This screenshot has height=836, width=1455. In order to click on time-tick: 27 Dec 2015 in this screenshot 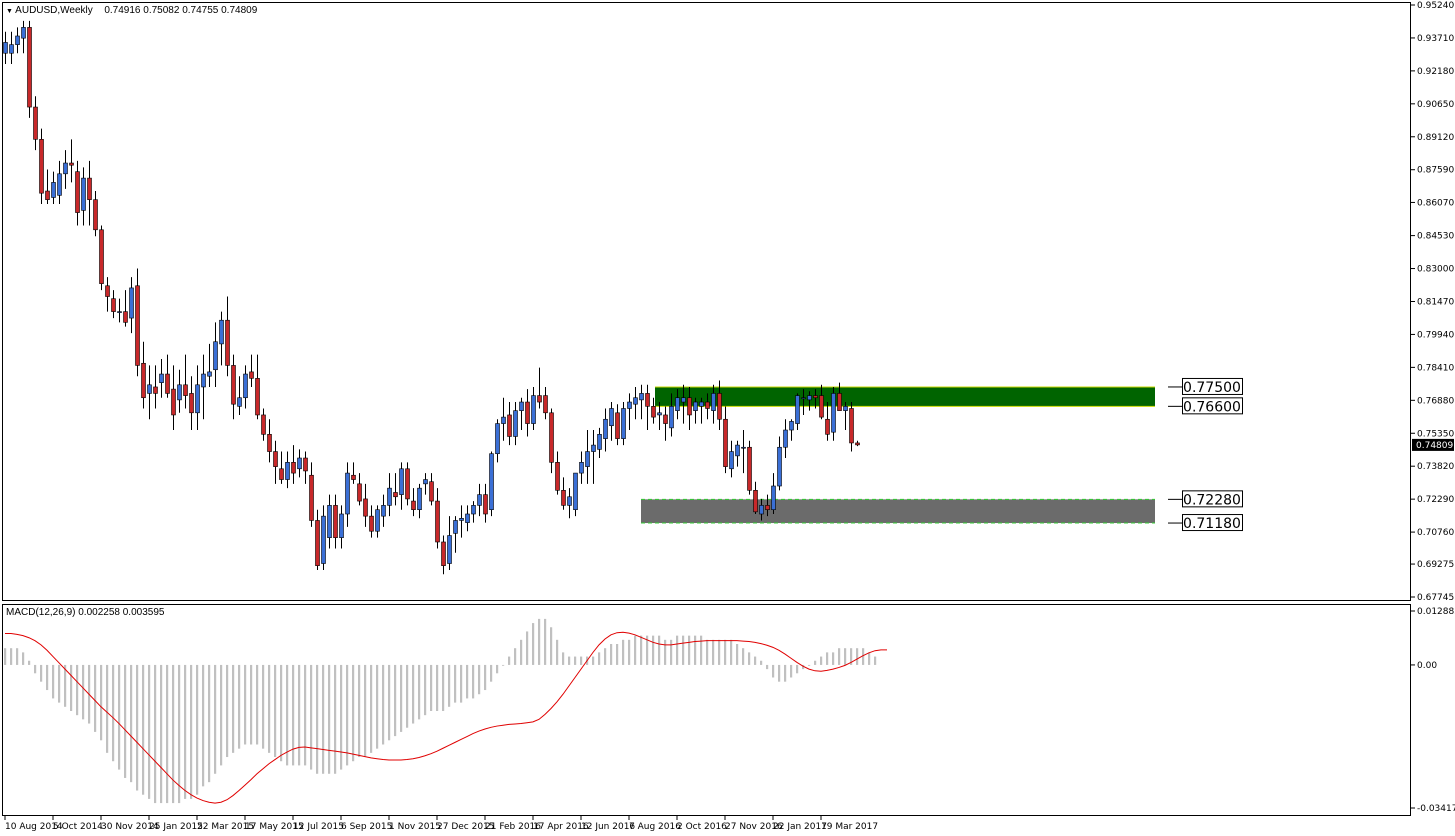, I will do `click(465, 824)`.